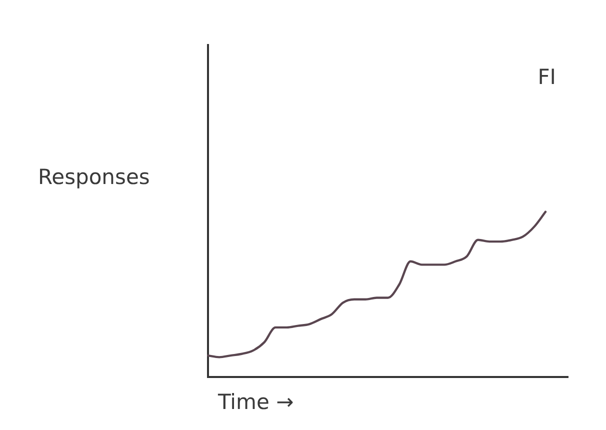  I want to click on x-axis-title: Time →, so click(256, 402).